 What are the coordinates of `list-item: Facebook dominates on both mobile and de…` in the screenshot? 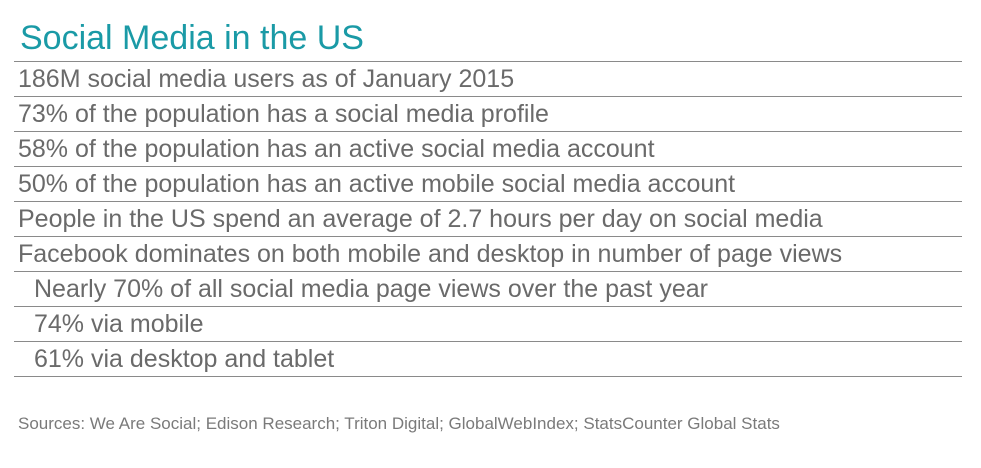 It's located at (488, 254).